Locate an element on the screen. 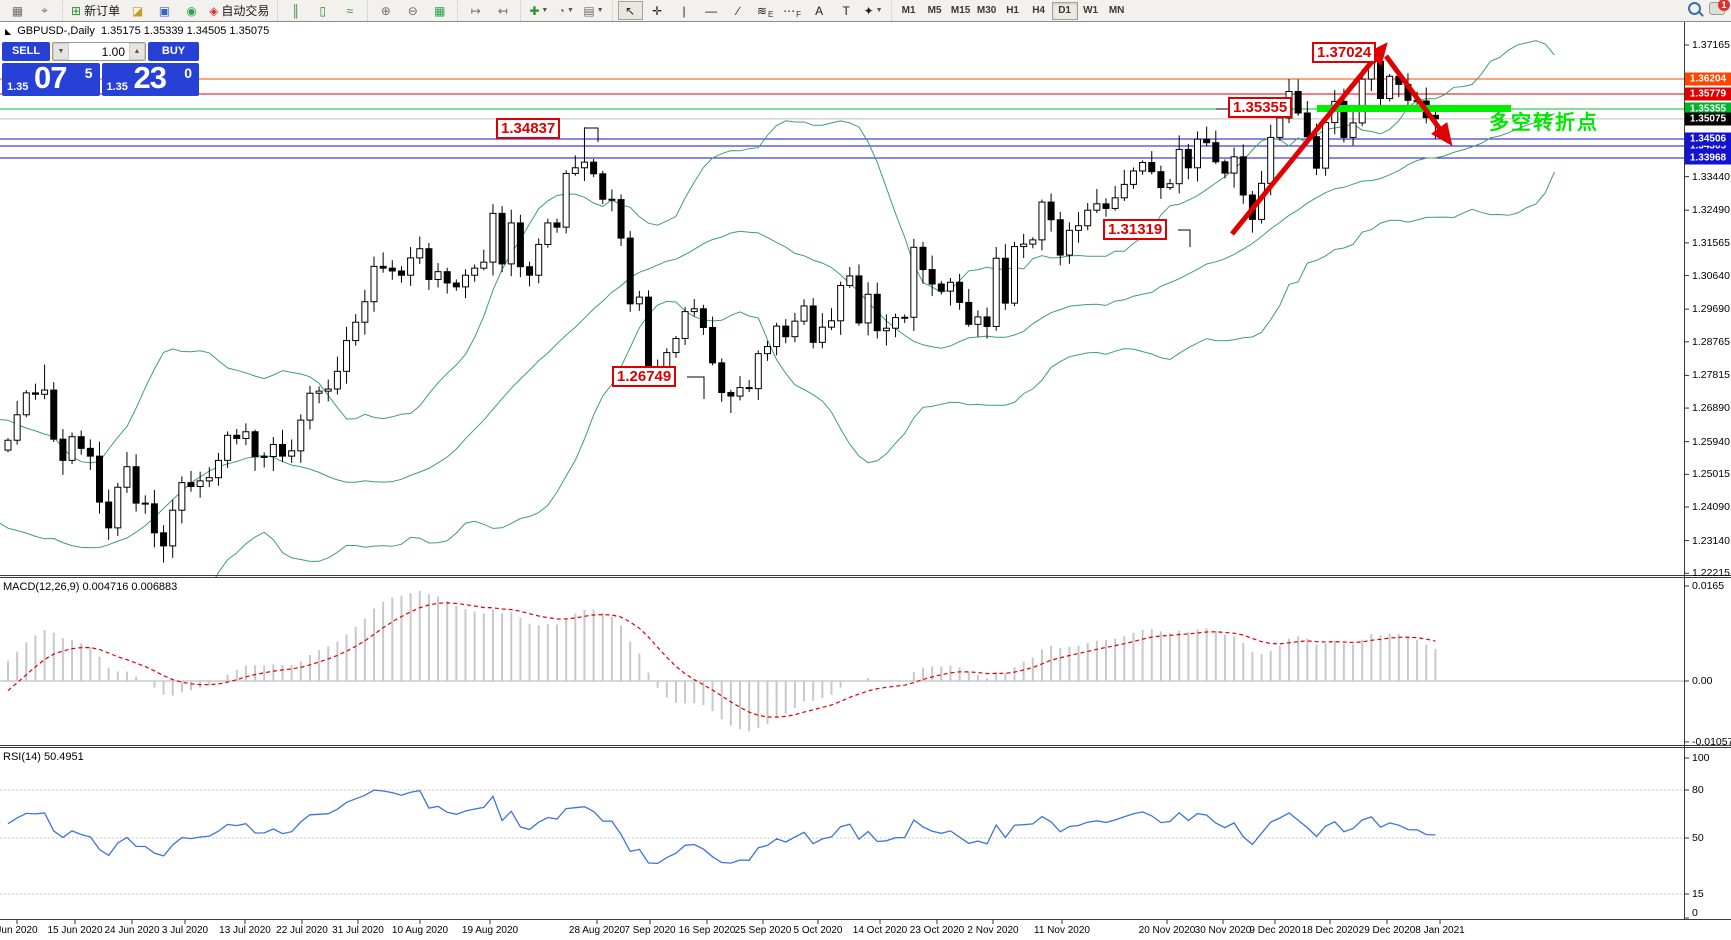  templates-glyph: ▤ is located at coordinates (589, 10).